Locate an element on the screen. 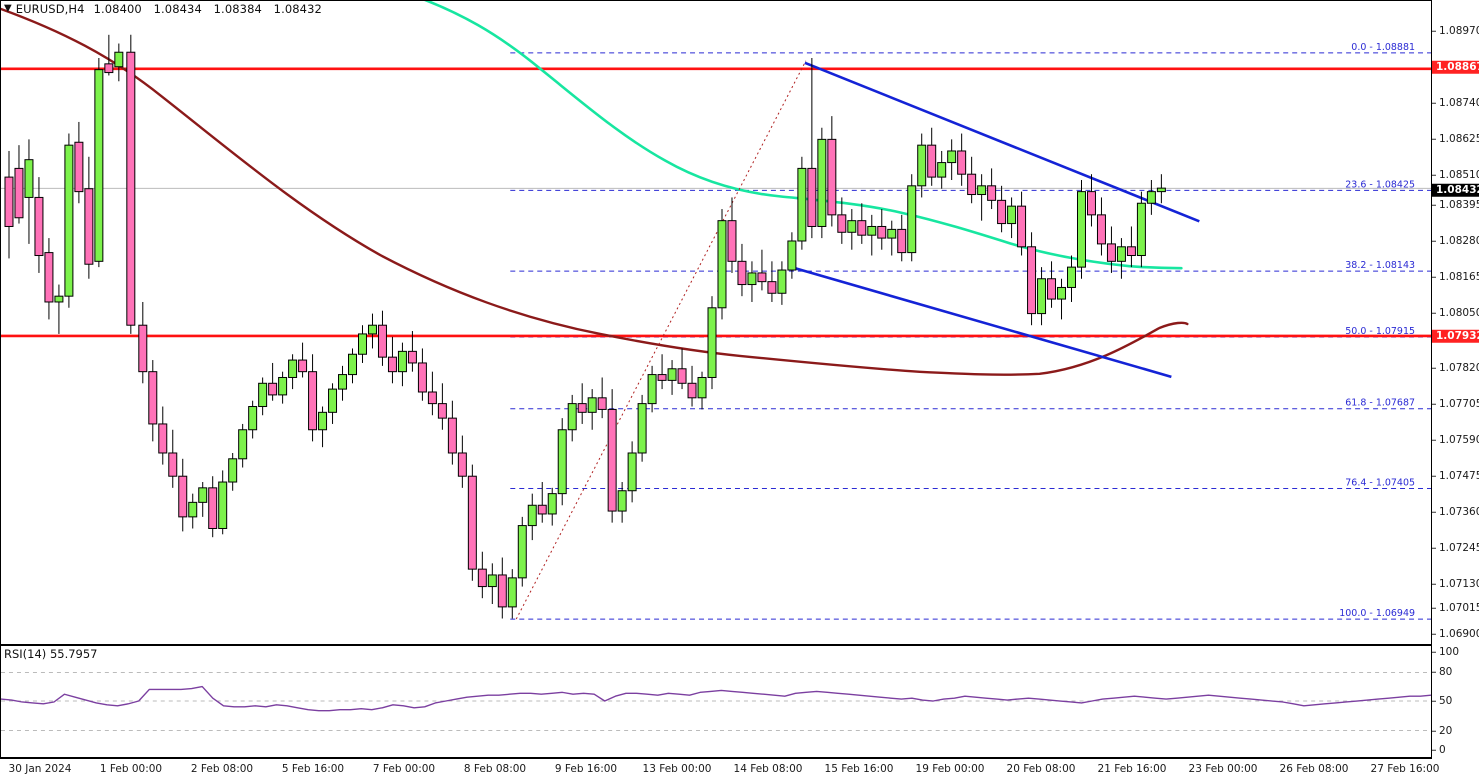 Image resolution: width=1479 pixels, height=781 pixels. time-axis-label: 5 Feb 16:00 is located at coordinates (313, 769).